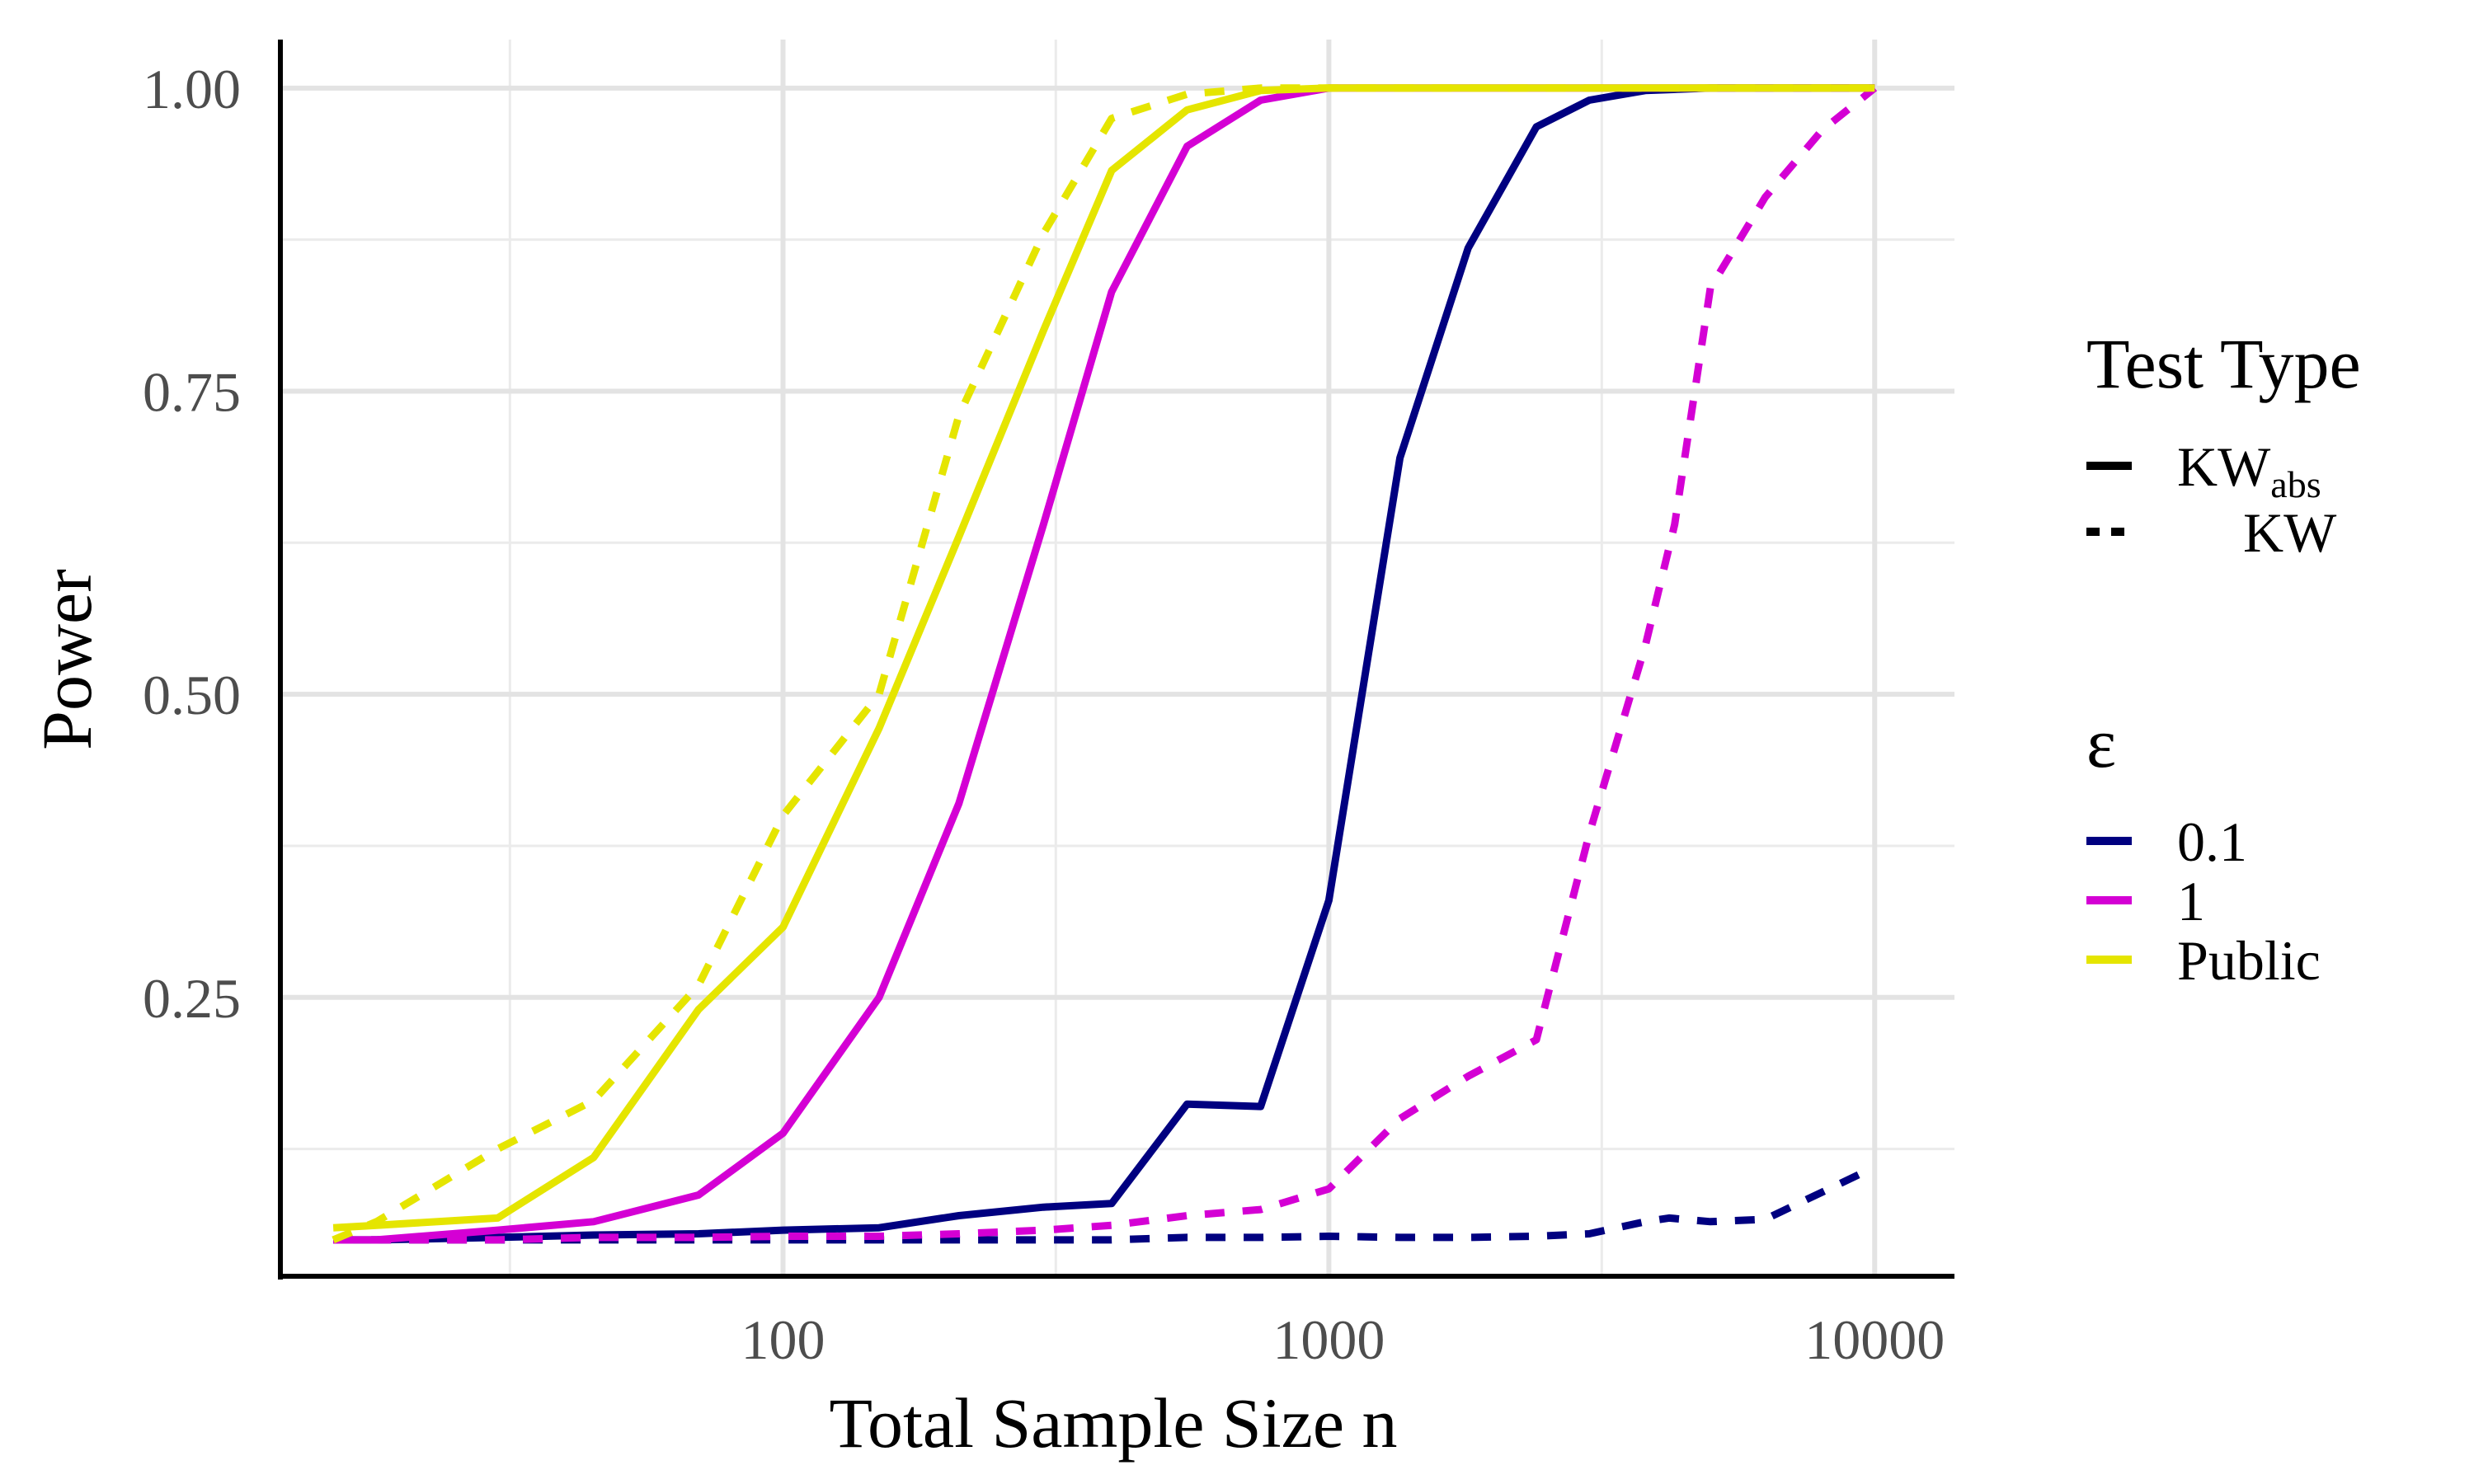 The width and height of the screenshot is (2474, 1484). I want to click on x-axis-title: Total Sample Size n, so click(1113, 1423).